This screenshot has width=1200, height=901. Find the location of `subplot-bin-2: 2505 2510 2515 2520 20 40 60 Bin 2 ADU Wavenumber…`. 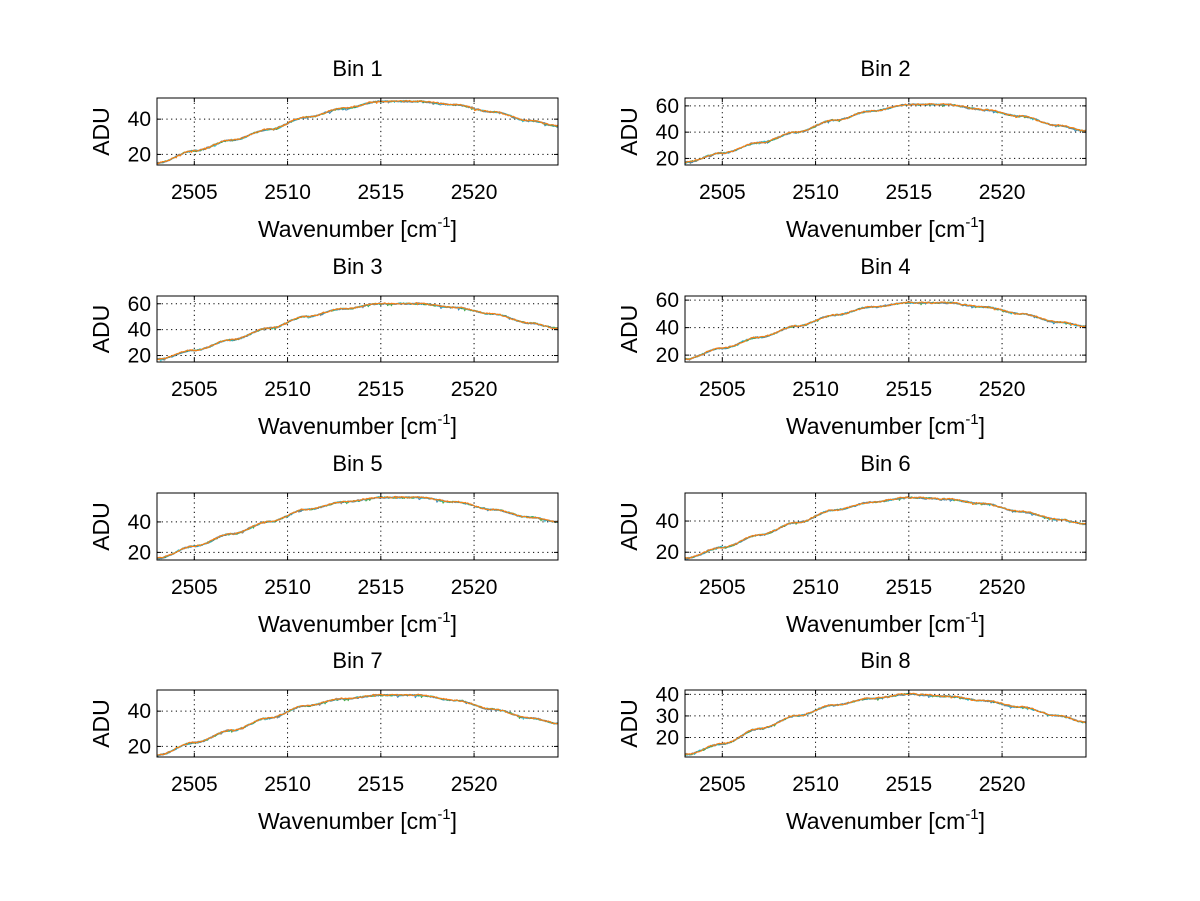

subplot-bin-2: 2505 2510 2515 2520 20 40 60 Bin 2 ADU Wavenumber… is located at coordinates (851, 149).